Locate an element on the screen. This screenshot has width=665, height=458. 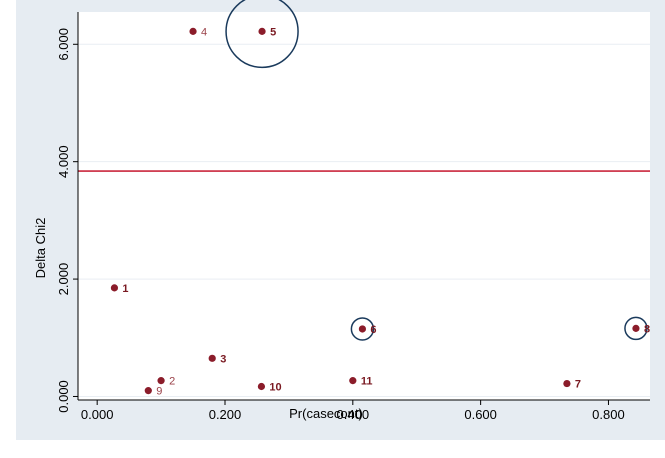
point-label: 10 is located at coordinates (275, 387).